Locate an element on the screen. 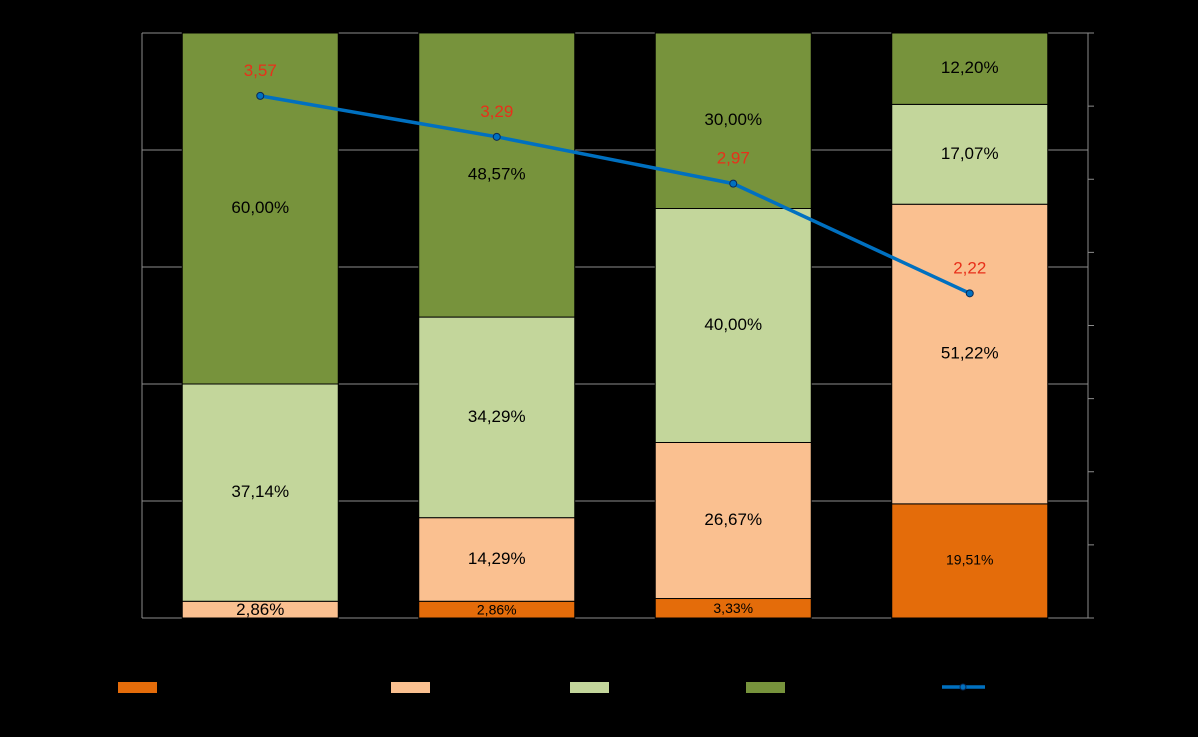 The width and height of the screenshot is (1198, 737). legend is located at coordinates (551, 687).